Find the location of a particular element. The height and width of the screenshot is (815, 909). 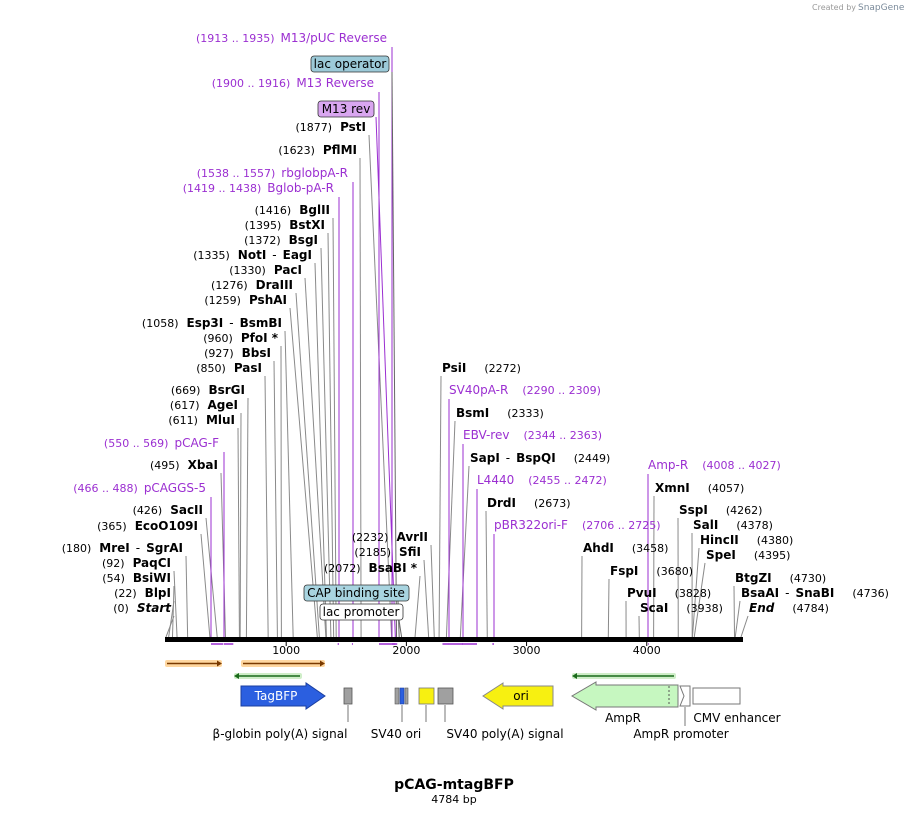

enzyme-bsmi: BsmI (2333) is located at coordinates (500, 413).